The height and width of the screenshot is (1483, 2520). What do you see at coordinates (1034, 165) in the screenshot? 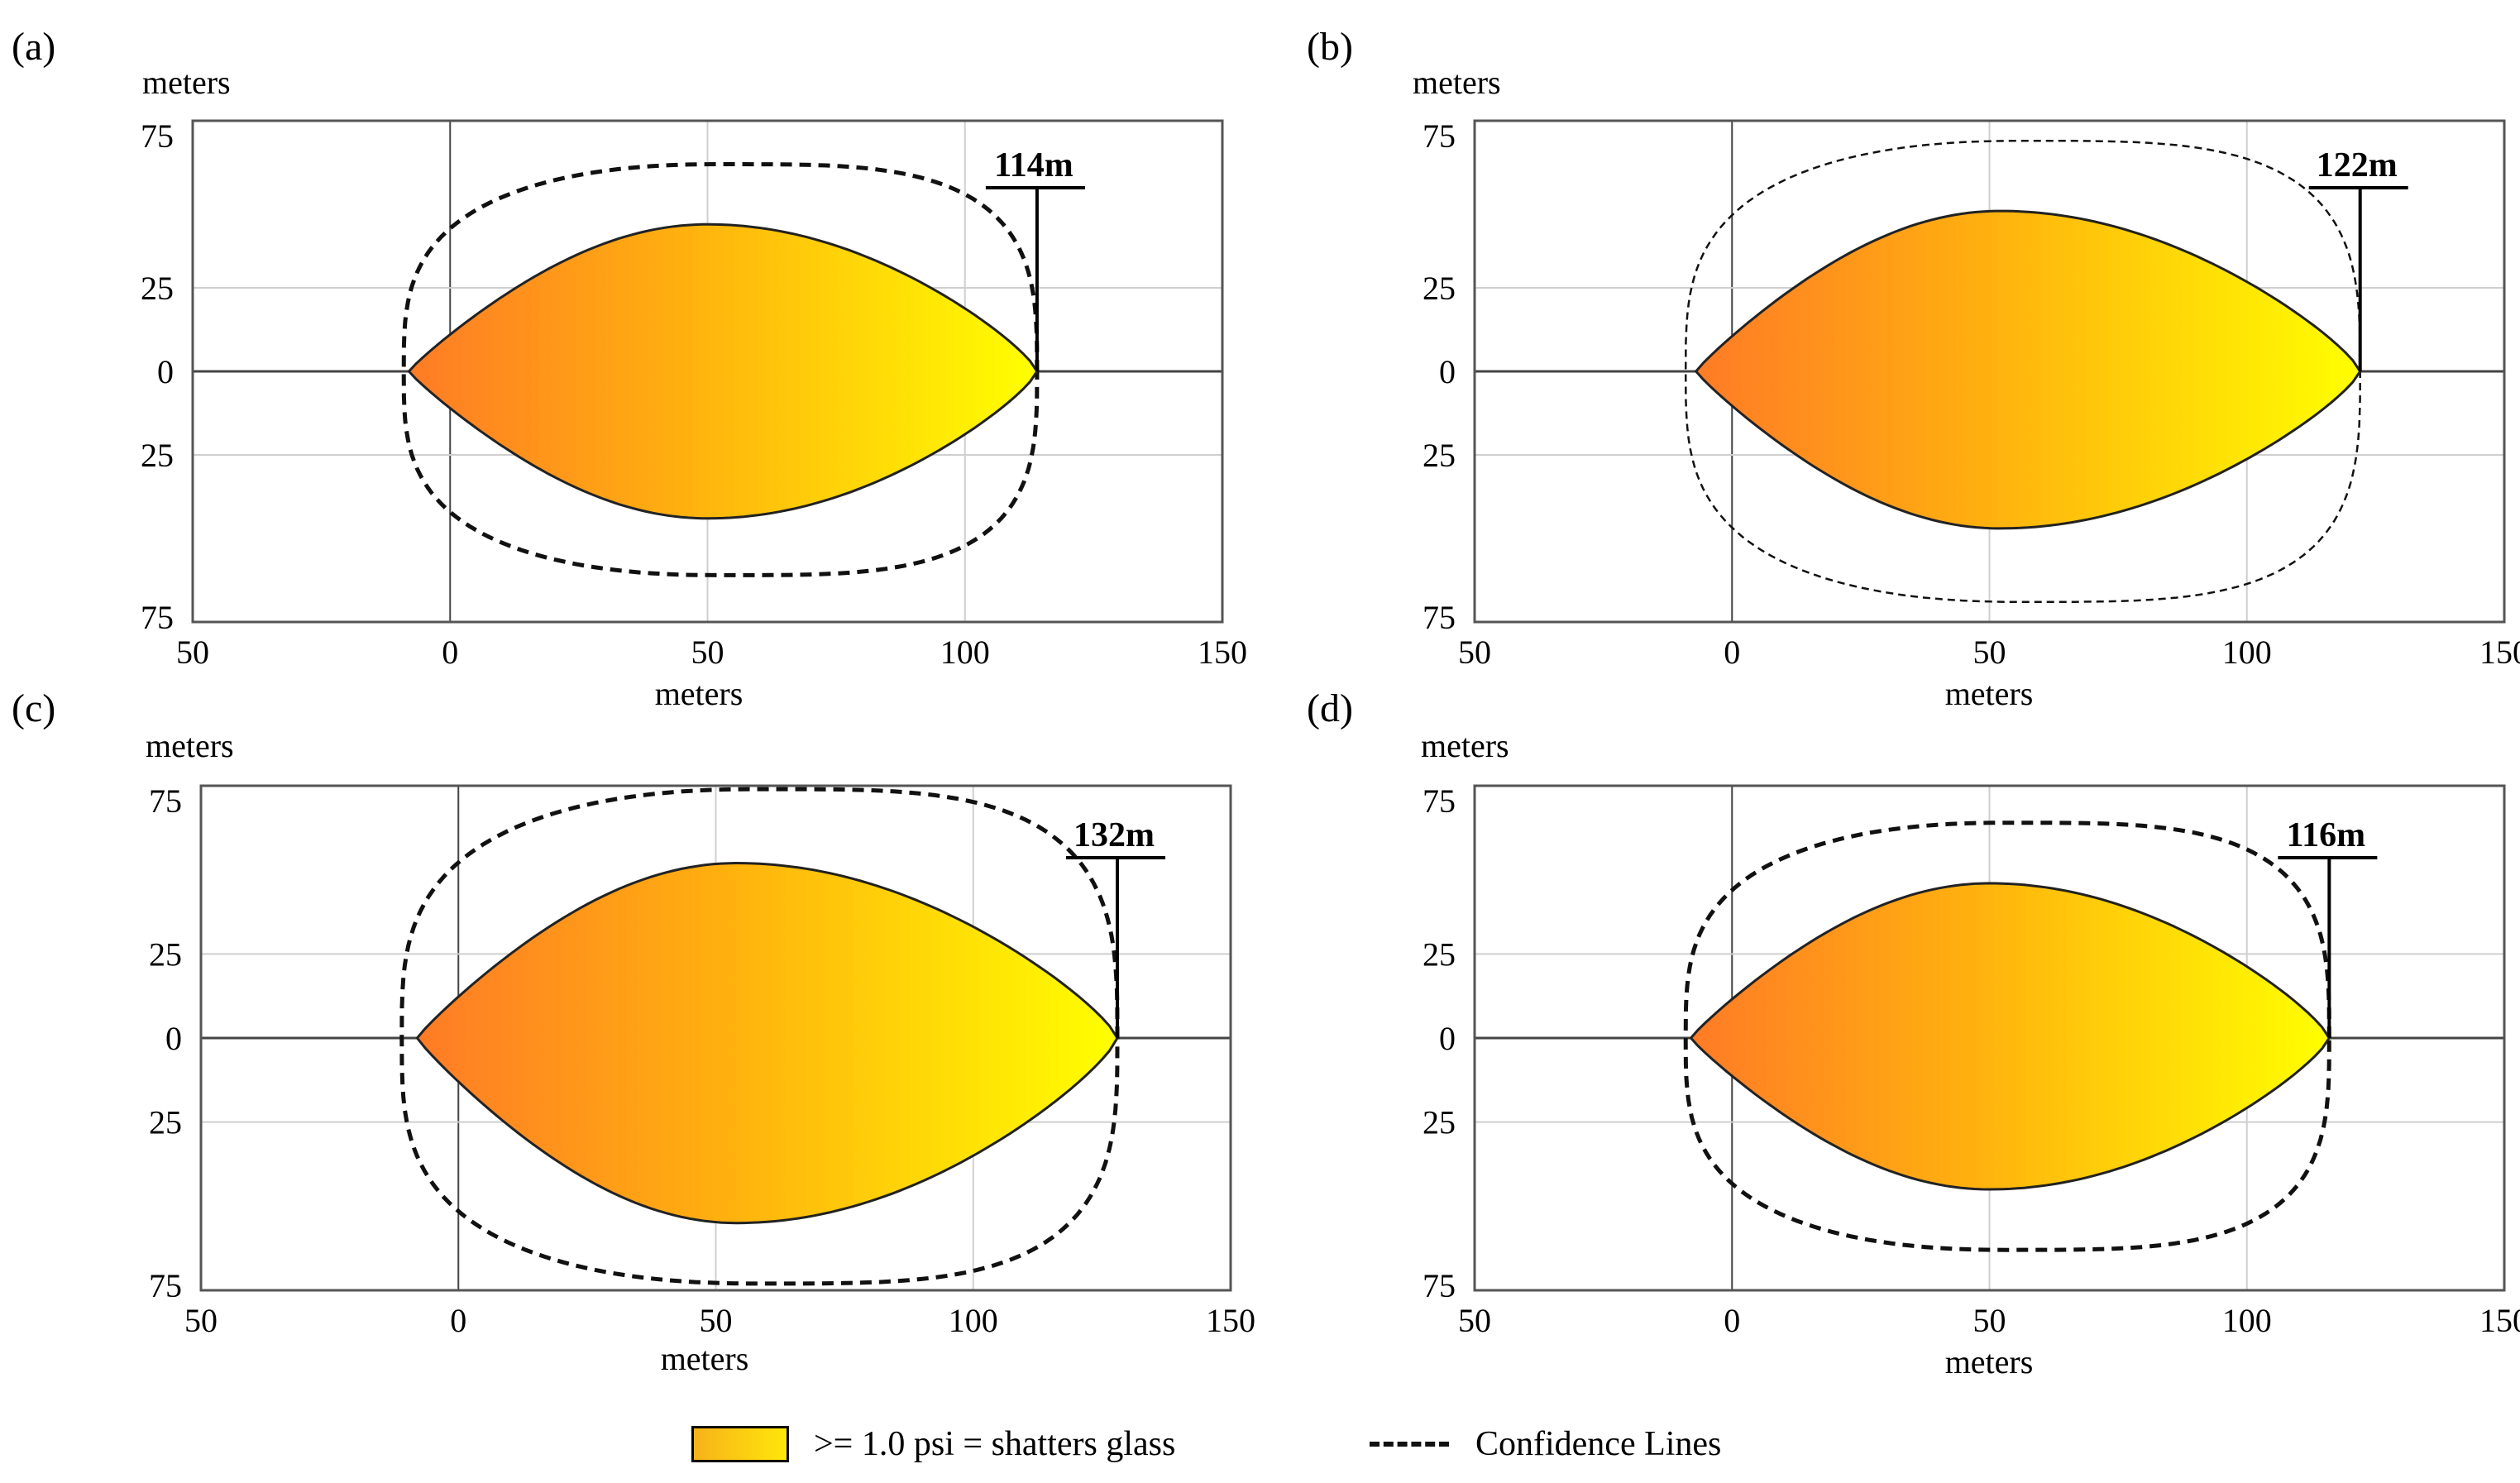
I see `range-label: 114m` at bounding box center [1034, 165].